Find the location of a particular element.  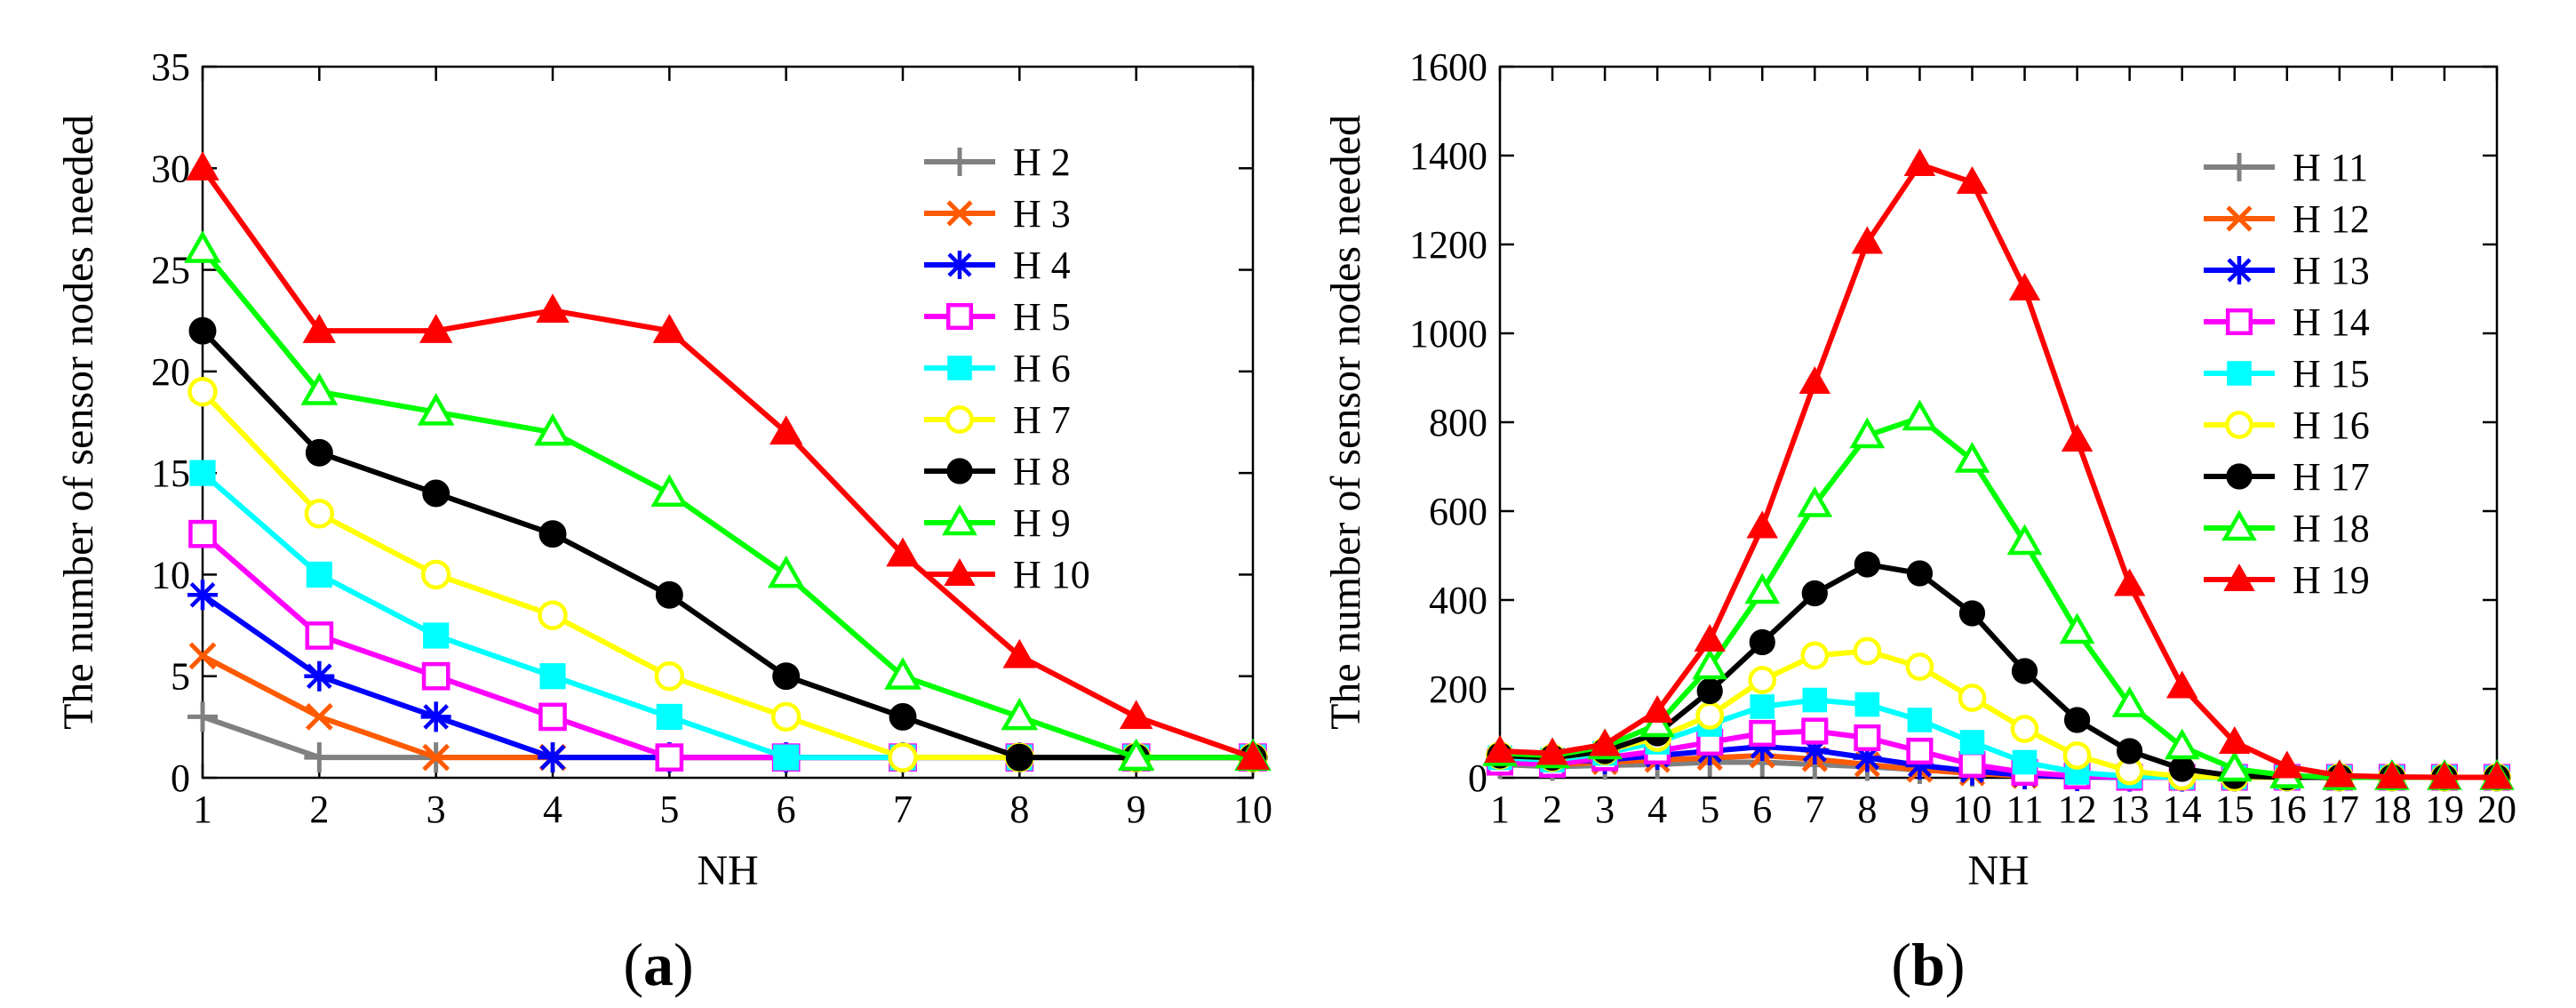

chart-a-legend-label: H 5 is located at coordinates (1042, 317).